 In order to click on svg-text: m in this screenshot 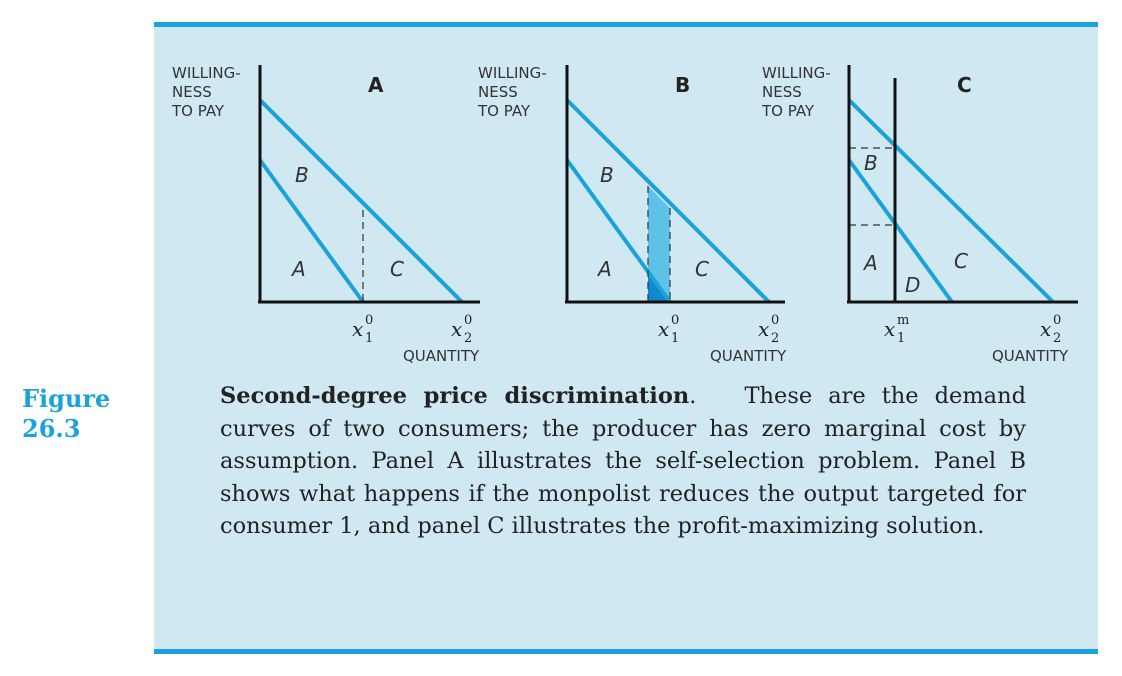, I will do `click(903, 320)`.